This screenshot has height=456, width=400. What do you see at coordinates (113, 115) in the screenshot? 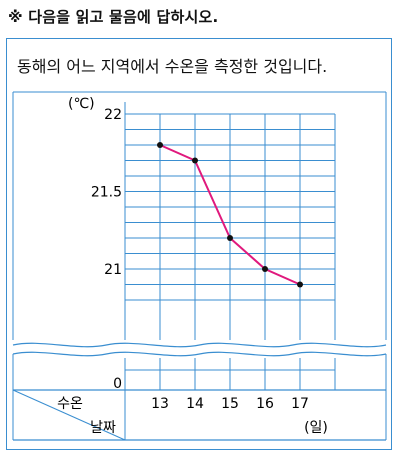
I see `y-tick-label: 22` at bounding box center [113, 115].